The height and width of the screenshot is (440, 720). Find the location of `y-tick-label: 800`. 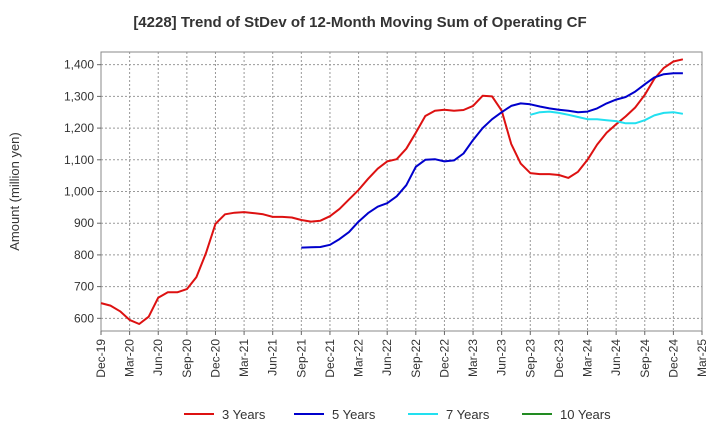

y-tick-label: 800 is located at coordinates (84, 255).